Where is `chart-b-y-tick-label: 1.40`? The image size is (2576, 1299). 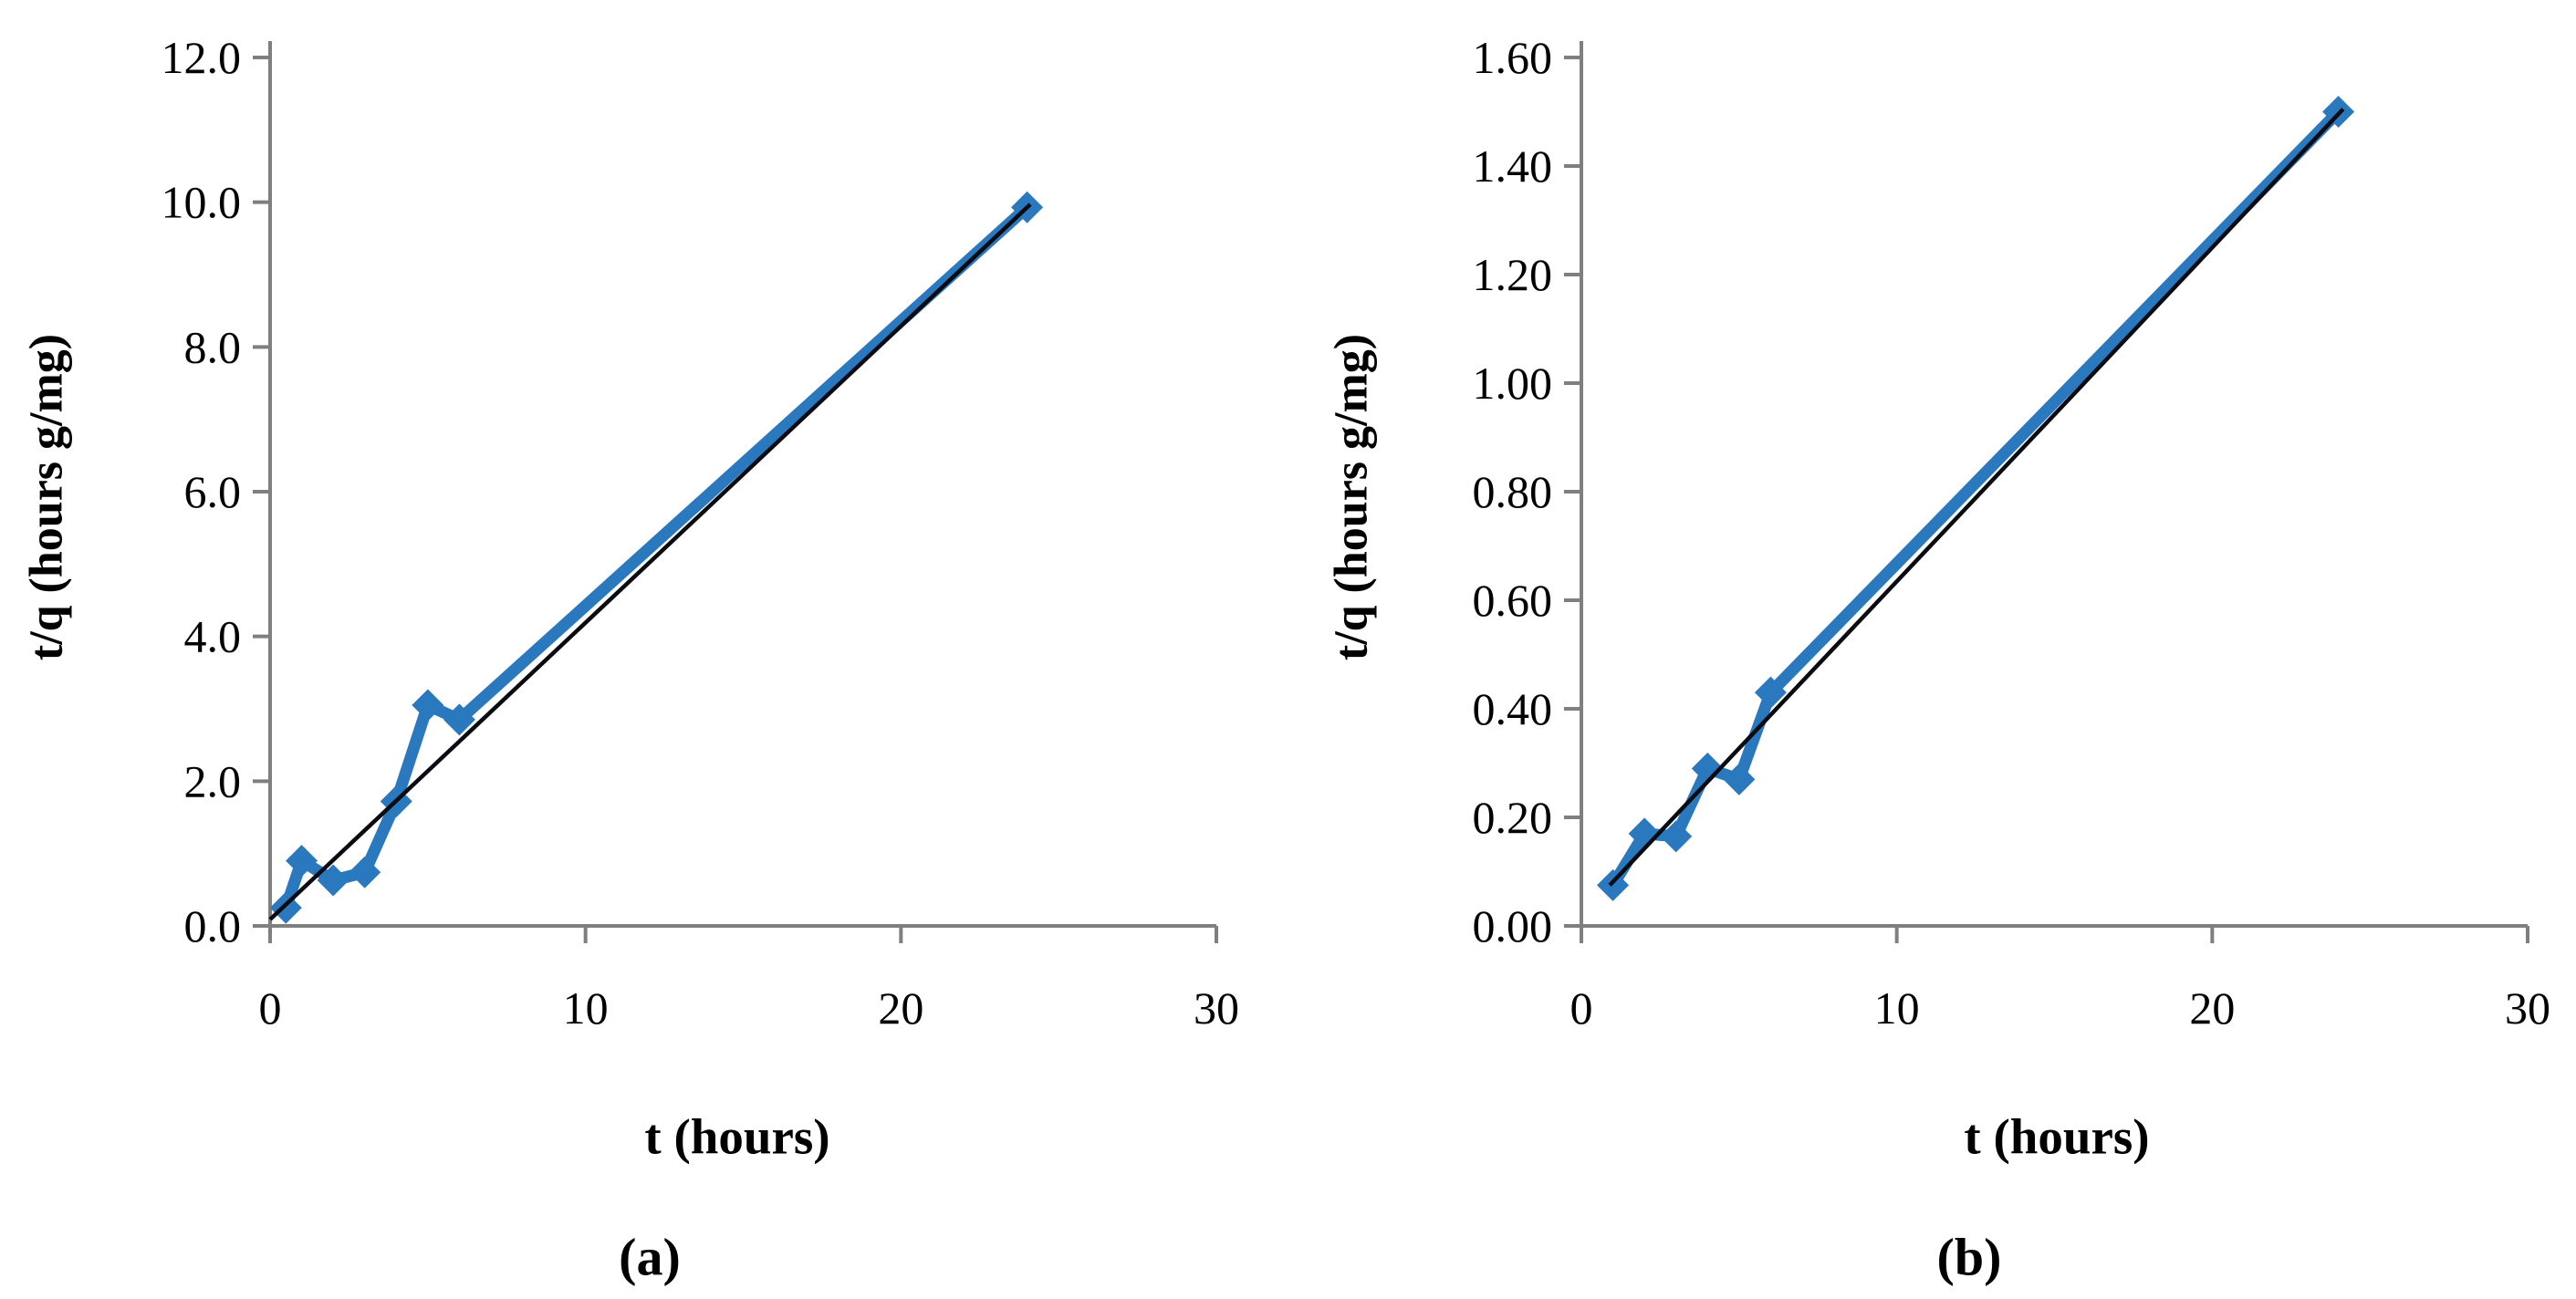
chart-b-y-tick-label: 1.40 is located at coordinates (1513, 166).